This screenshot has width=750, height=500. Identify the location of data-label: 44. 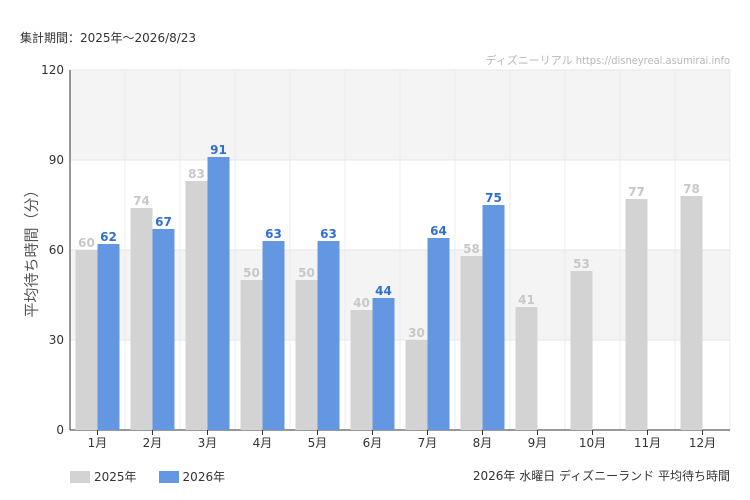
(383, 291).